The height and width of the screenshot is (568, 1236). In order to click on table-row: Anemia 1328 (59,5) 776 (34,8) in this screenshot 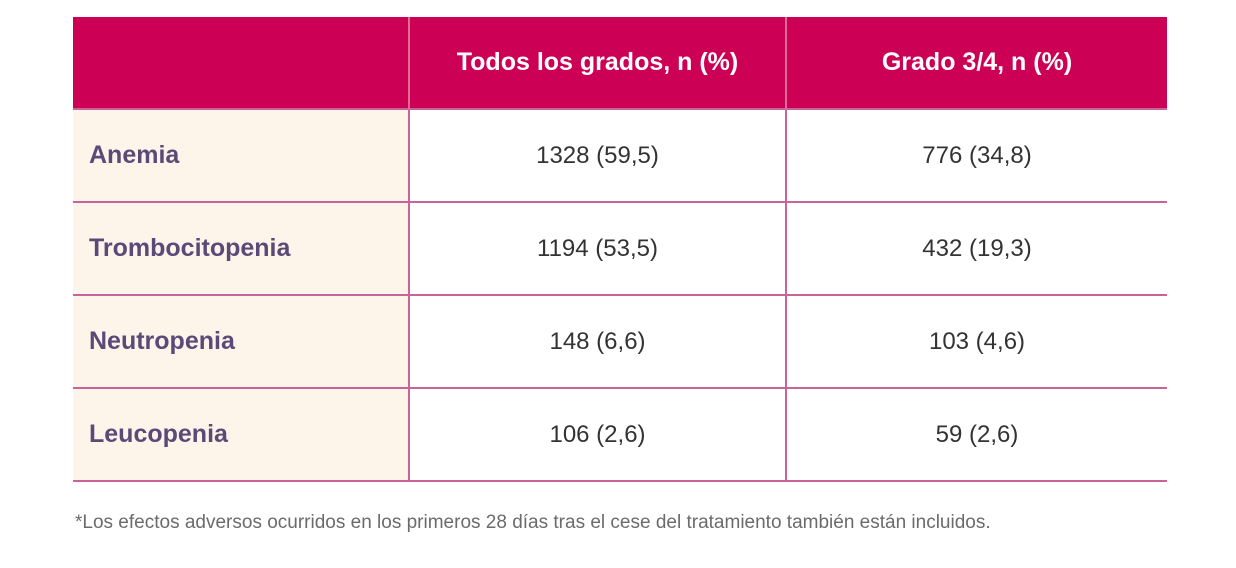, I will do `click(620, 155)`.